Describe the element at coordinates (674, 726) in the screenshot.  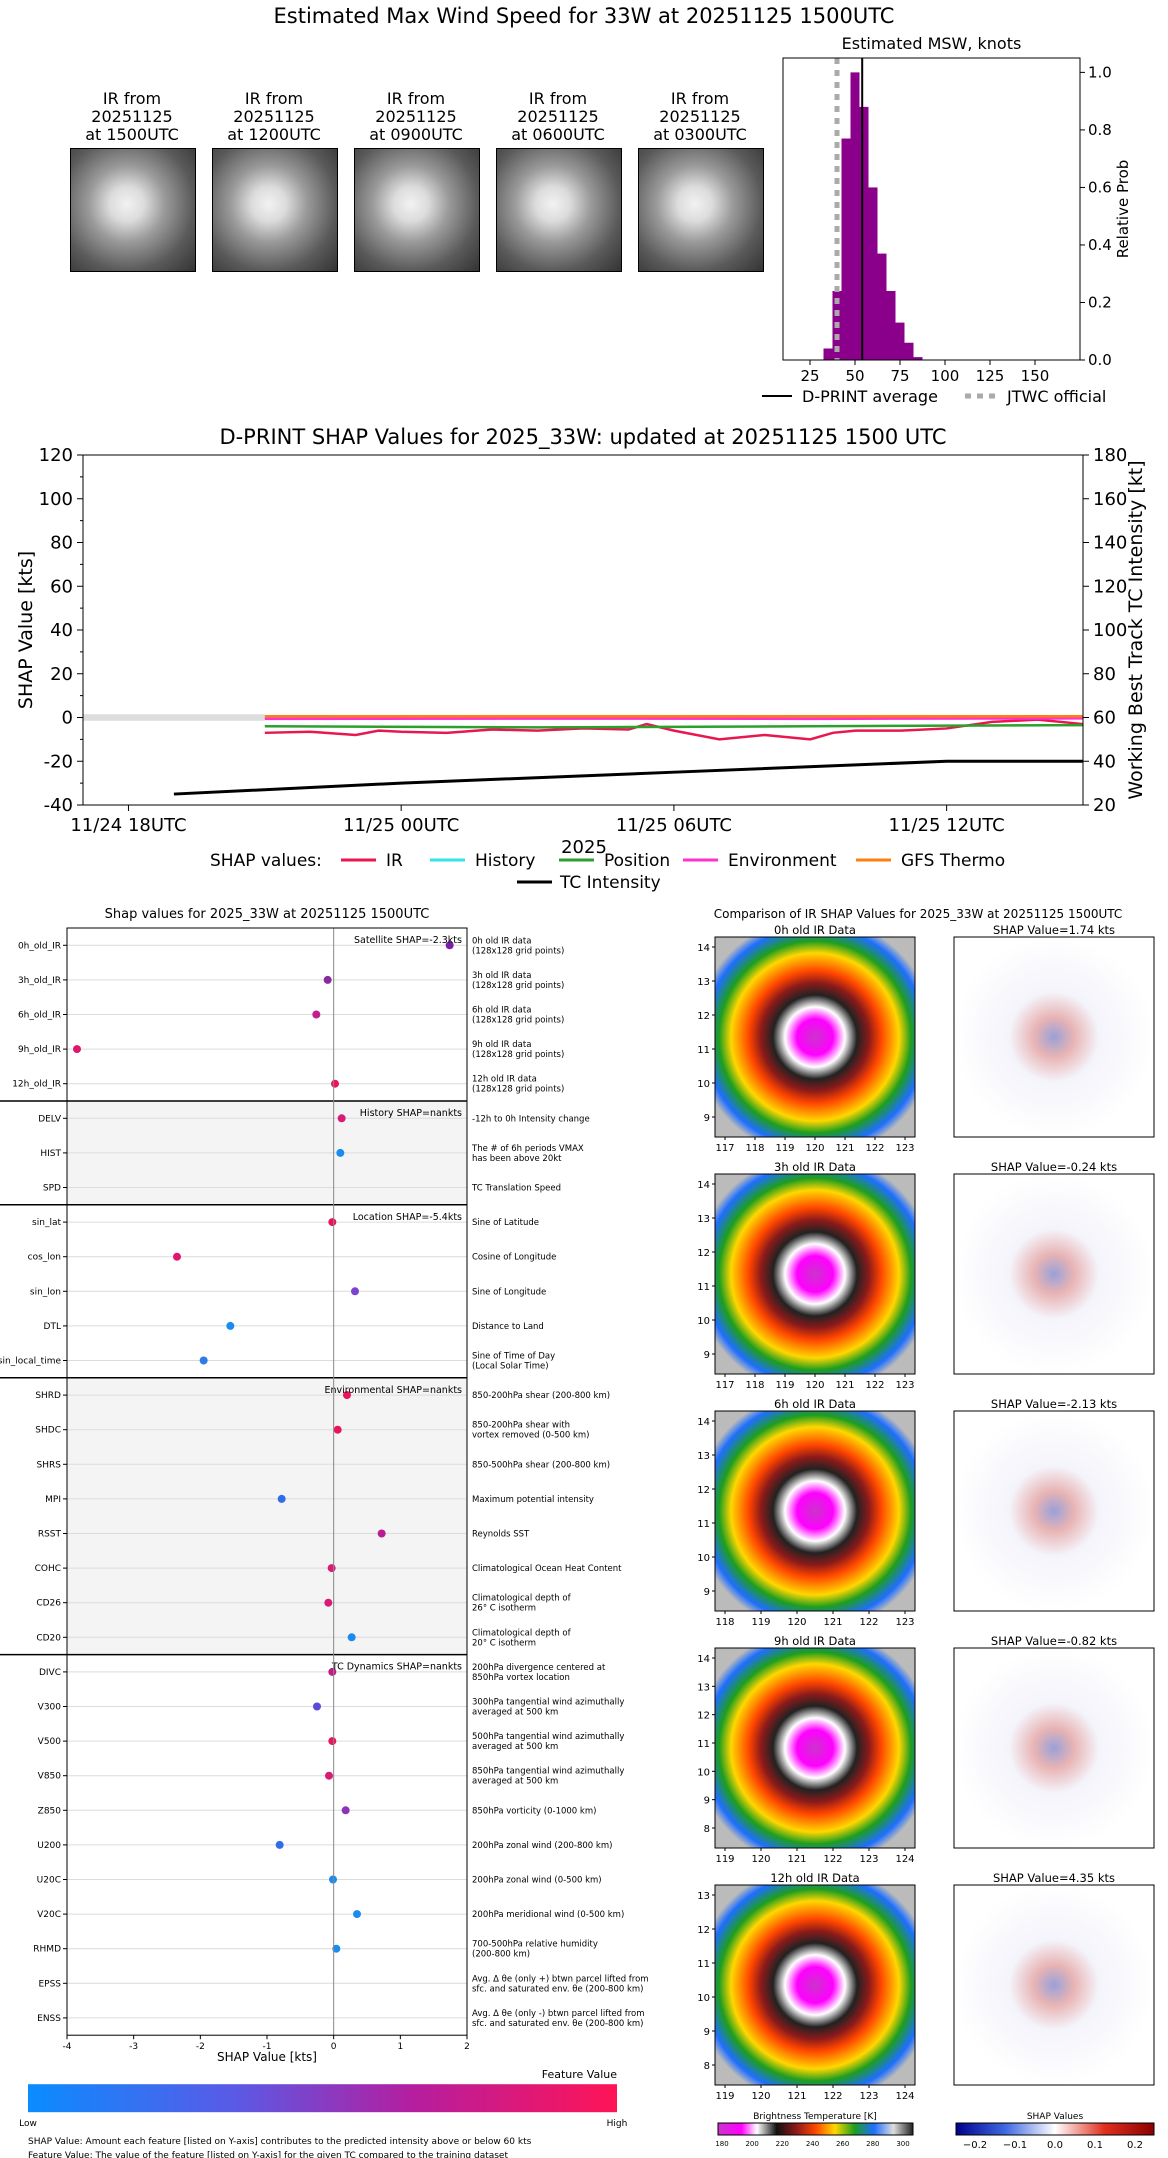
I see `series-line-position` at that location.